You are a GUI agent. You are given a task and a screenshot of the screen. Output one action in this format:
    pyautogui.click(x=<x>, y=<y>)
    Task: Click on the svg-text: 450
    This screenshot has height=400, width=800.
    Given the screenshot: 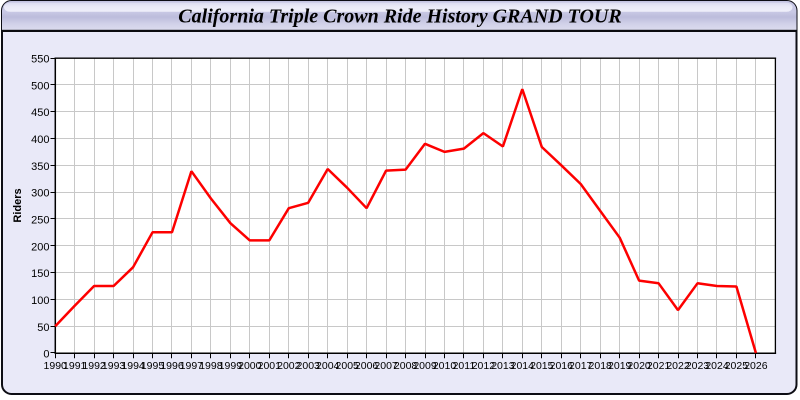 What is the action you would take?
    pyautogui.click(x=40, y=113)
    